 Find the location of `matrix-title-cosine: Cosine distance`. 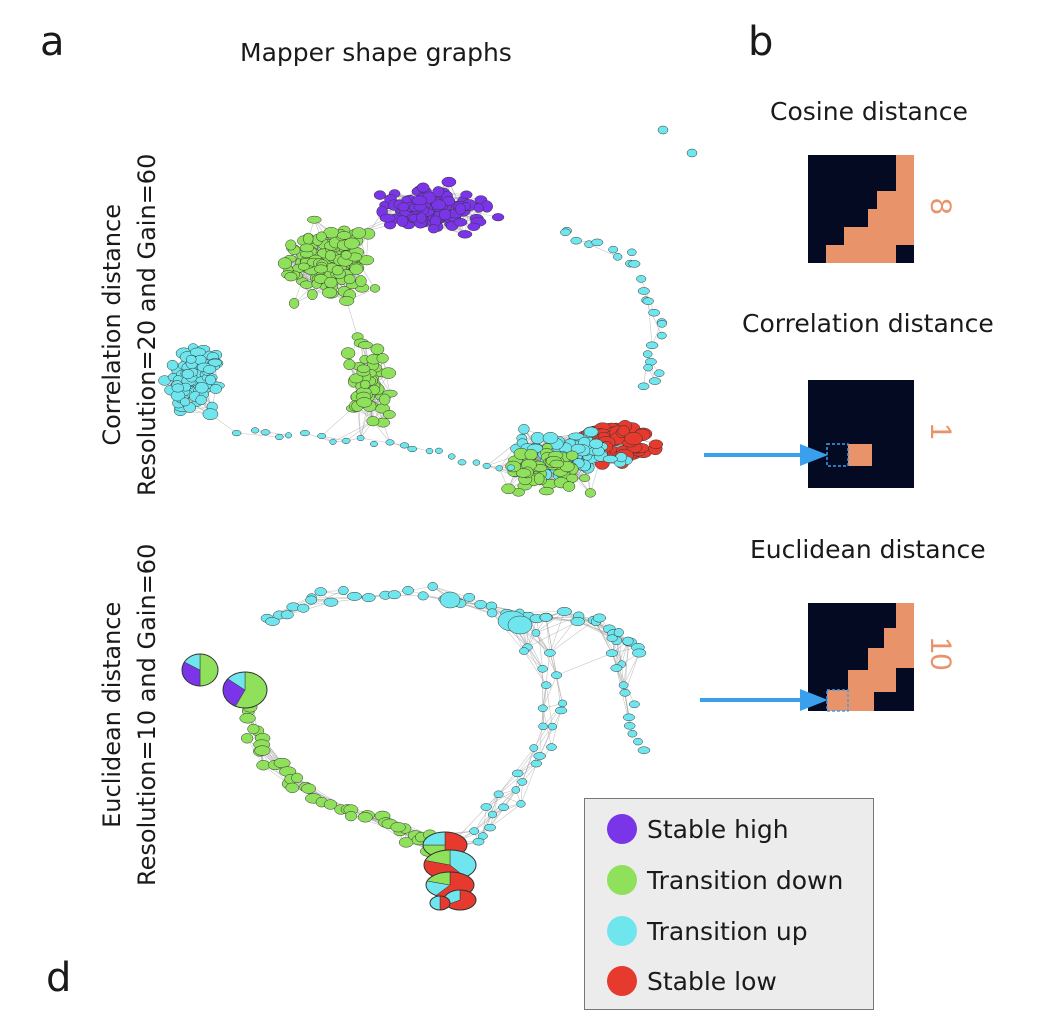

matrix-title-cosine: Cosine distance is located at coordinates (869, 111).